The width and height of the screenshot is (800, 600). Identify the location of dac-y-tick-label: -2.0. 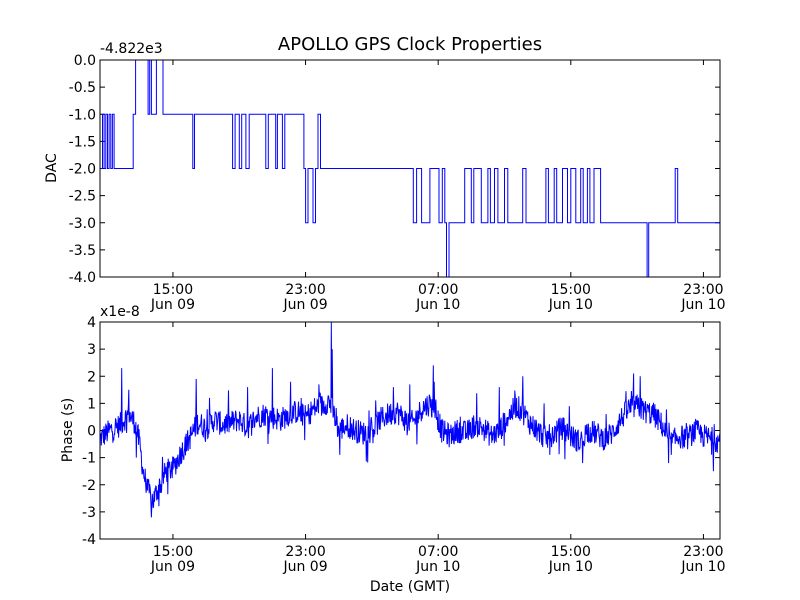
(82, 170).